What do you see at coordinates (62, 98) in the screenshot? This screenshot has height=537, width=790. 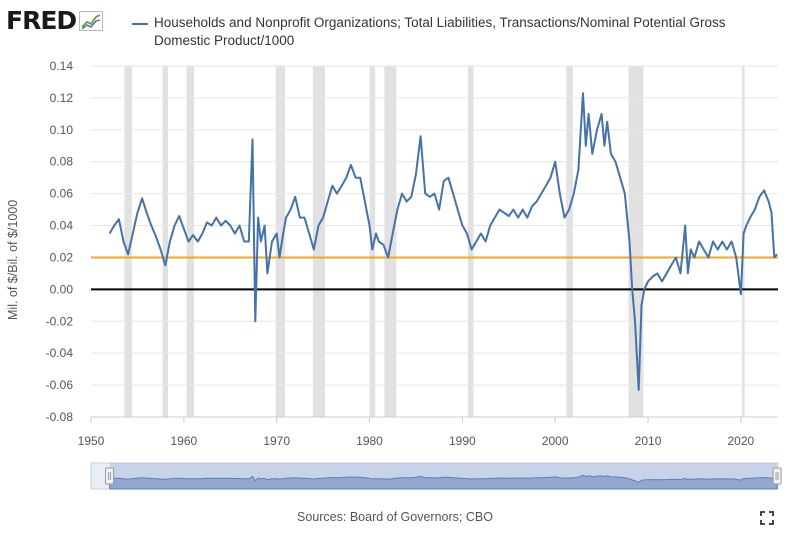 I see `y-tick-label: 0.12` at bounding box center [62, 98].